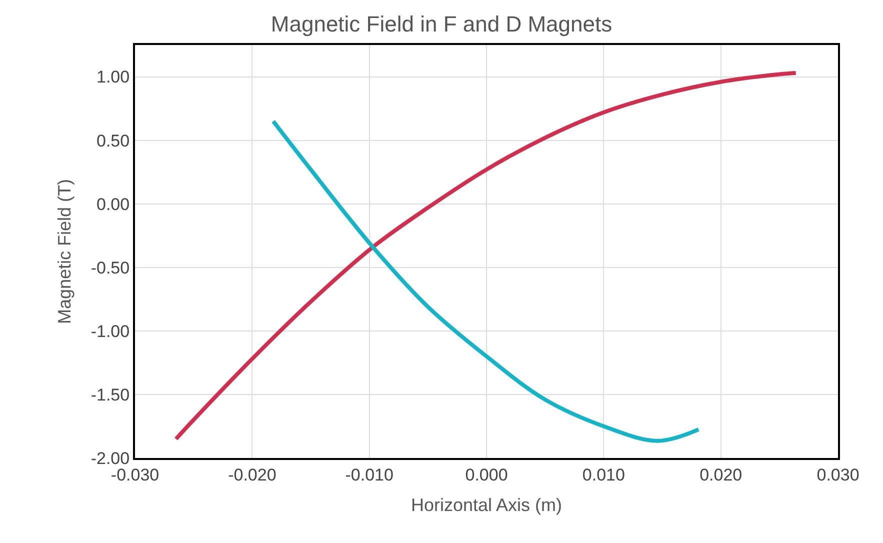  Describe the element at coordinates (838, 474) in the screenshot. I see `x-tick-label: 0.030` at that location.